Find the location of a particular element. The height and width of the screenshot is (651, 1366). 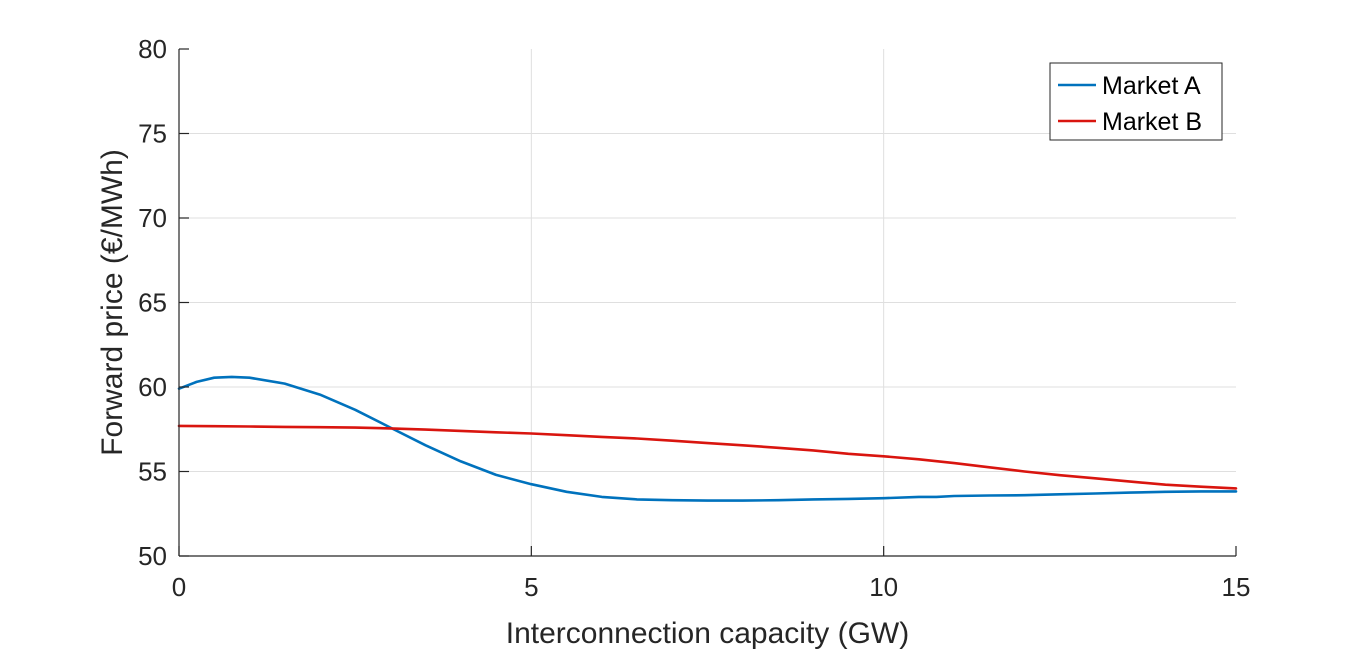

x-tick-label: 10 is located at coordinates (883, 587).